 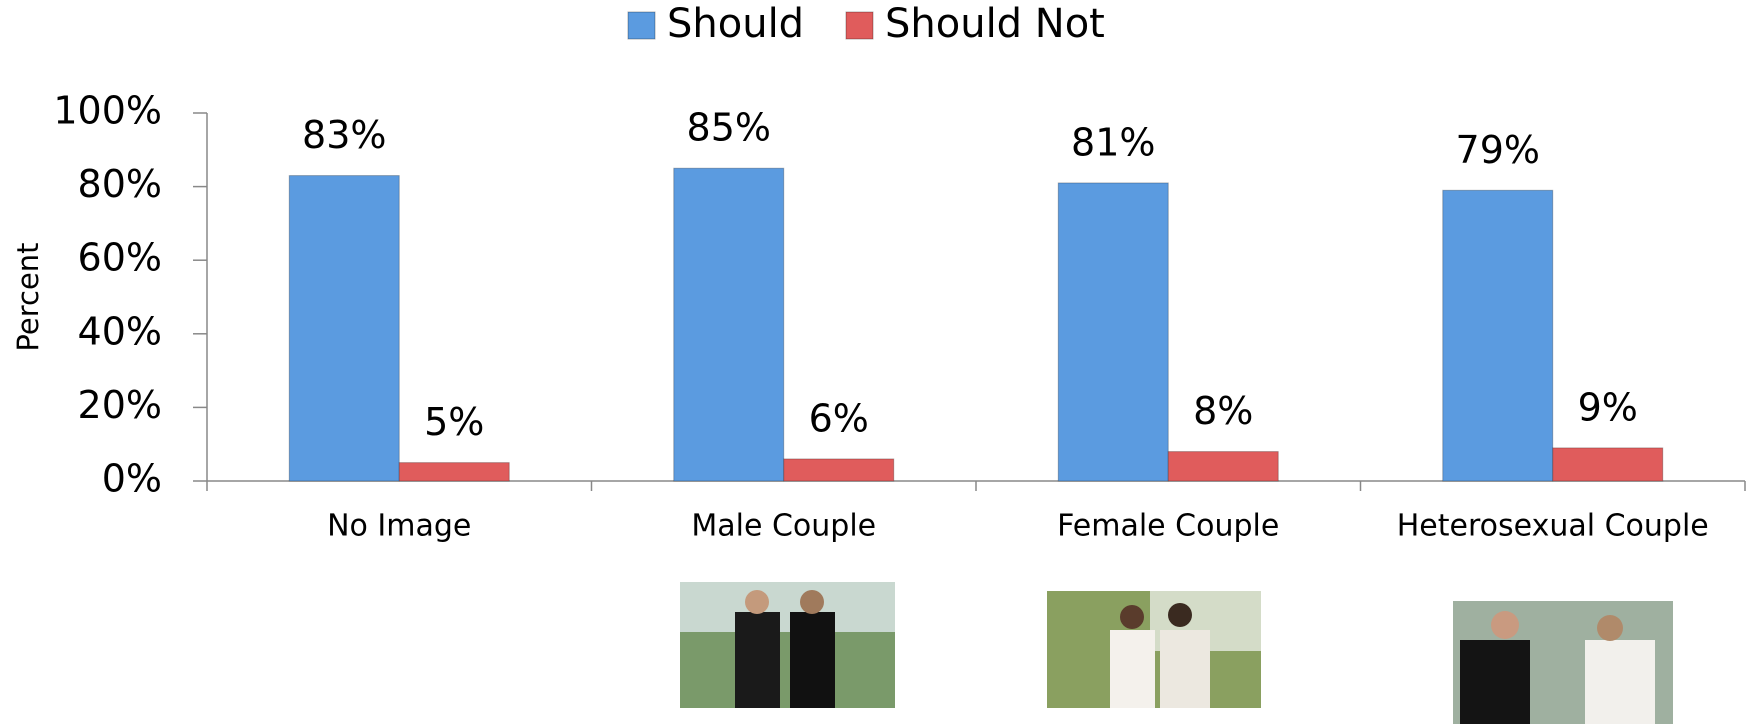 What do you see at coordinates (120, 184) in the screenshot?
I see `y-tick-label: 80%` at bounding box center [120, 184].